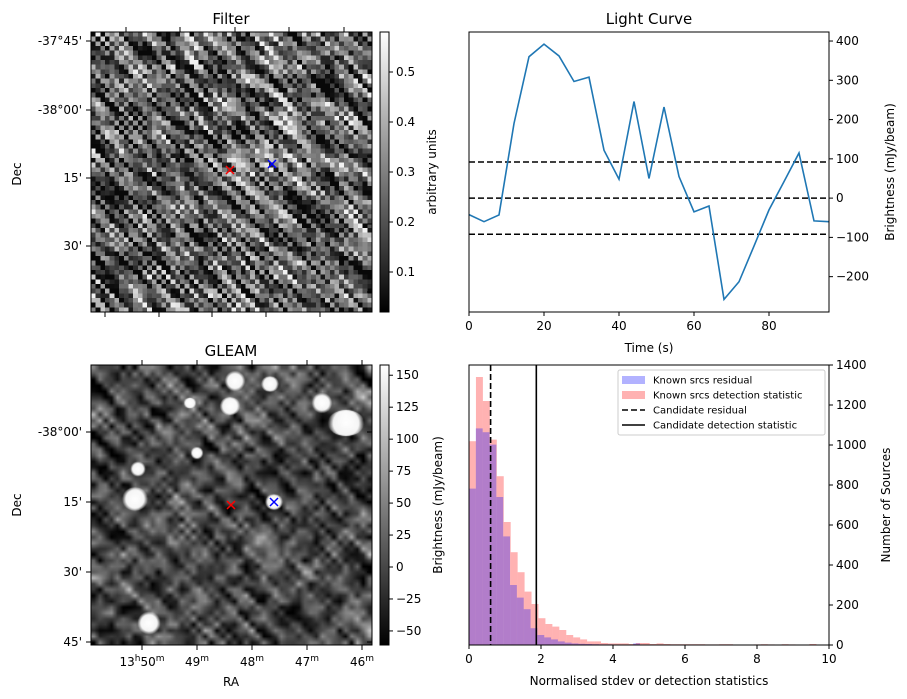 Image resolution: width=907 pixels, height=699 pixels. What do you see at coordinates (408, 599) in the screenshot?
I see `gleam-colorbar-tick-label: −25` at bounding box center [408, 599].